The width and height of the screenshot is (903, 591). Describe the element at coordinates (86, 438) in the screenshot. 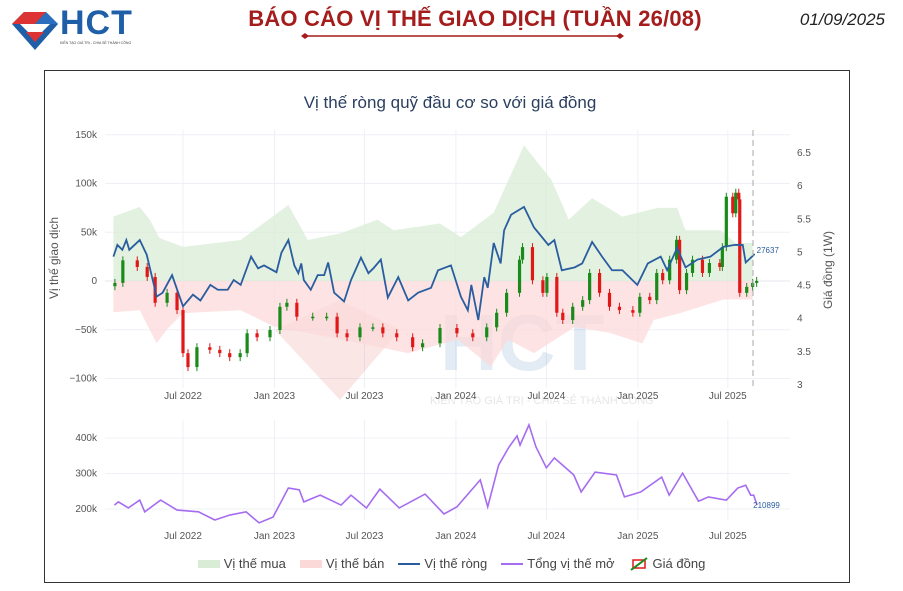

I see `oi-y-tick-label: 400k` at that location.